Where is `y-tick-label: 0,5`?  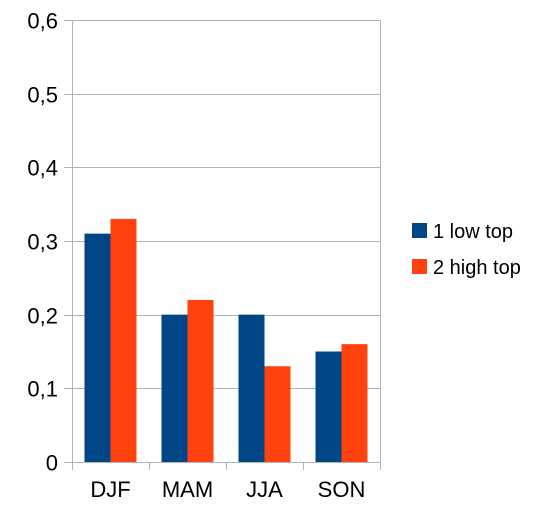 y-tick-label: 0,5 is located at coordinates (42, 95).